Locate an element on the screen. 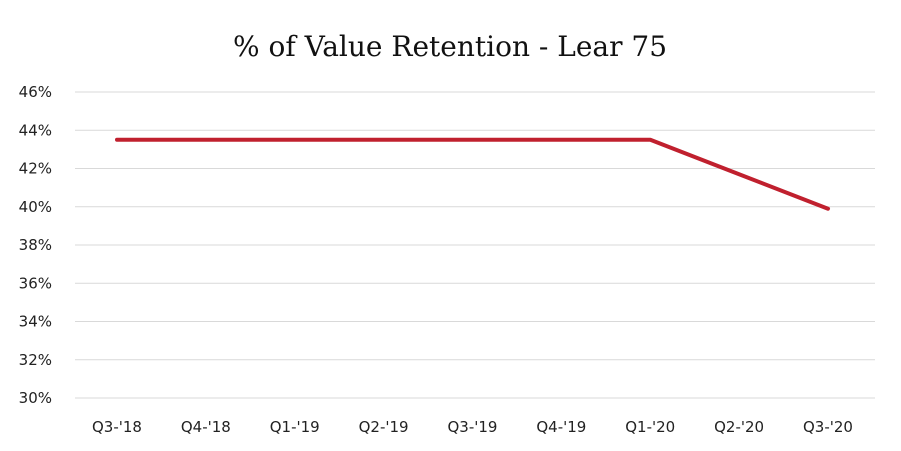  y-tick-label: 46% is located at coordinates (35, 92).